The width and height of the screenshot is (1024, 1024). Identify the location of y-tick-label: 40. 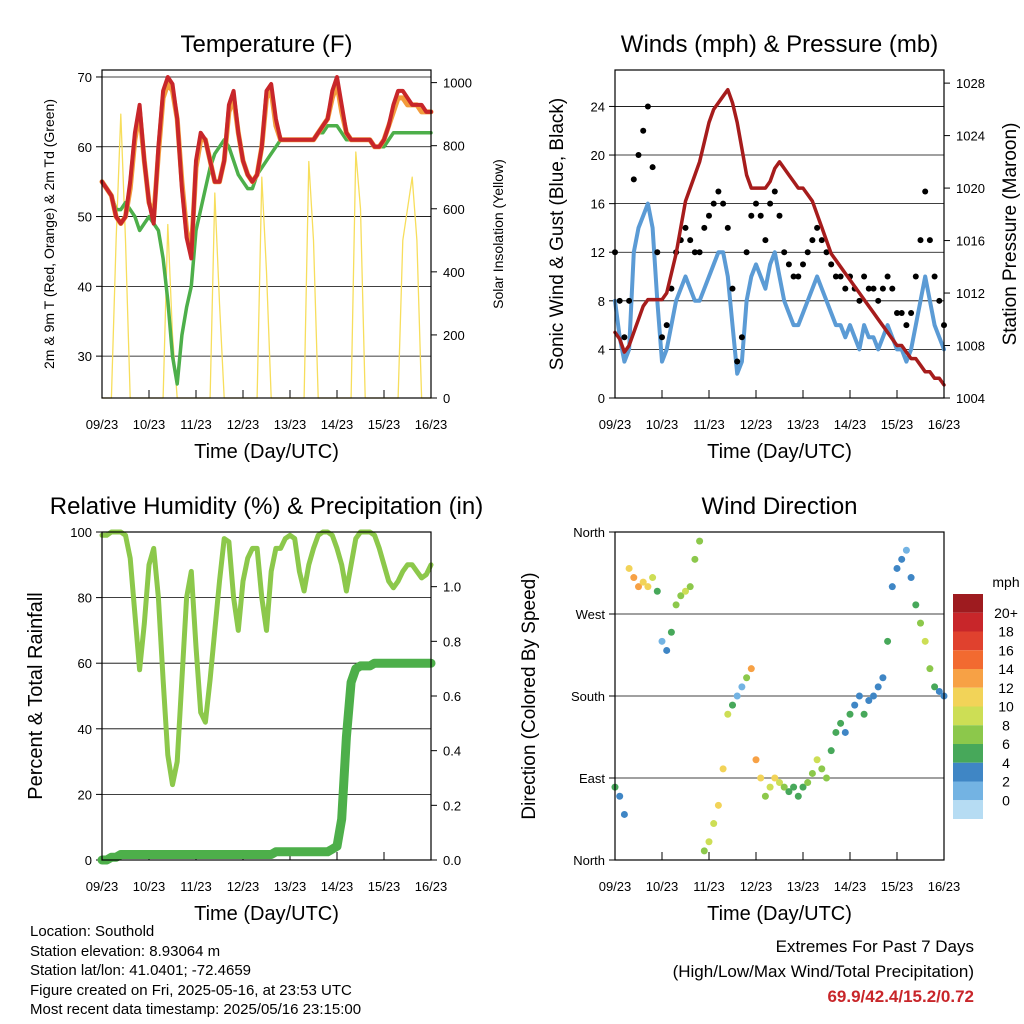
(85, 286).